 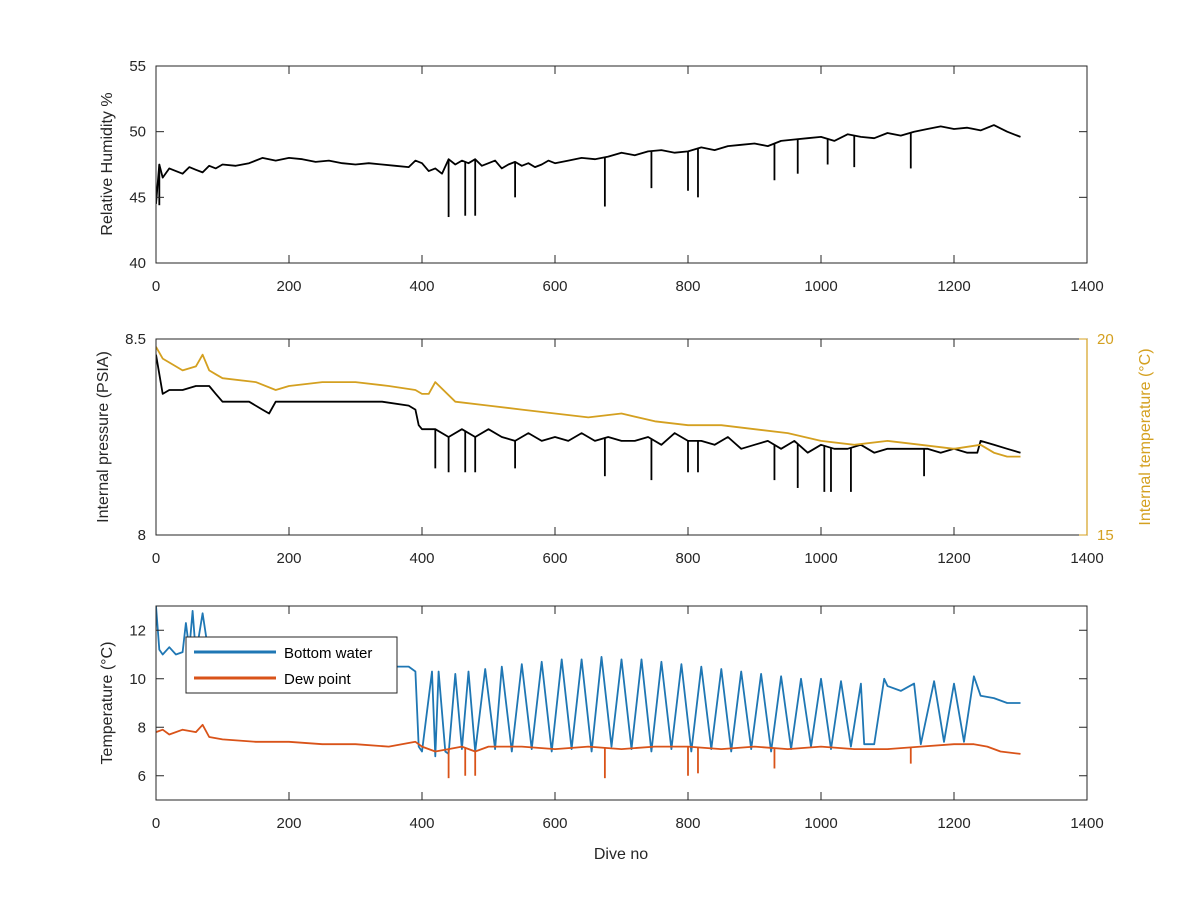 I want to click on dive-no-x-label: Dive no, so click(x=621, y=854).